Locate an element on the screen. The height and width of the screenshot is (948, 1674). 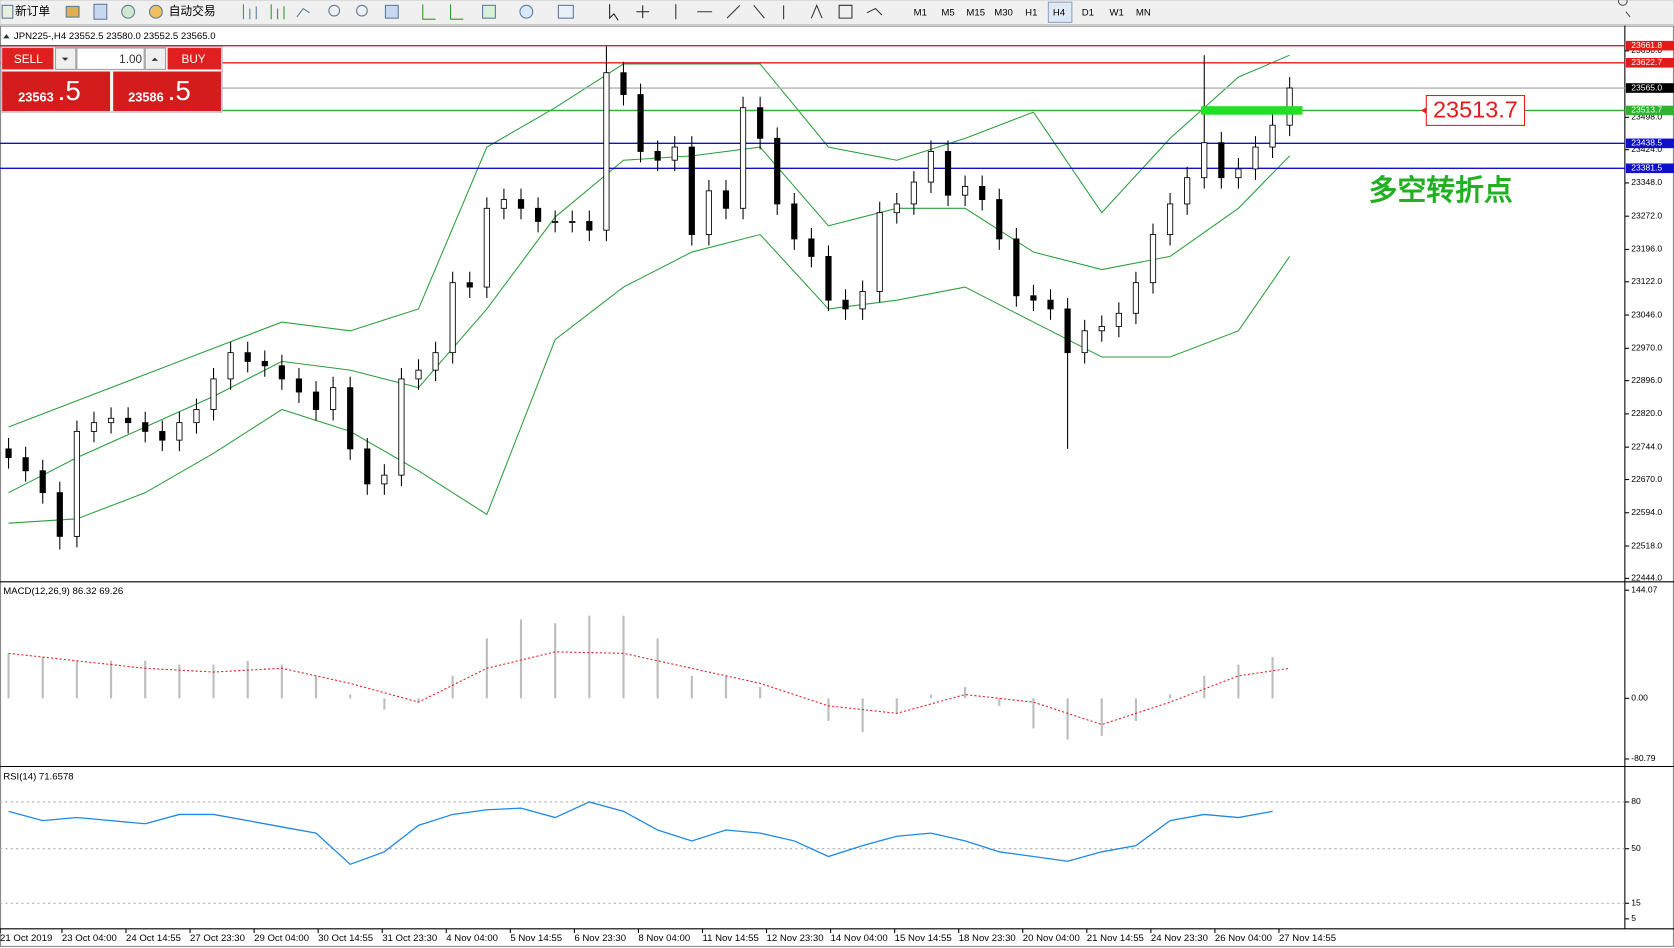
collapse-arrow is located at coordinates (6, 36).